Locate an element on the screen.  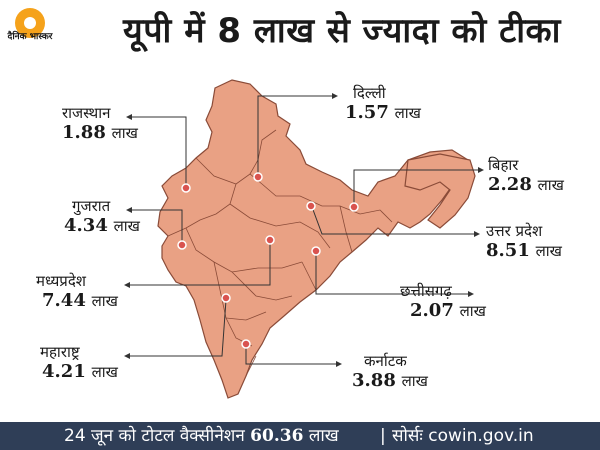
label-delhi: दिल्ली 1.57 लाख is located at coordinates (383, 104).